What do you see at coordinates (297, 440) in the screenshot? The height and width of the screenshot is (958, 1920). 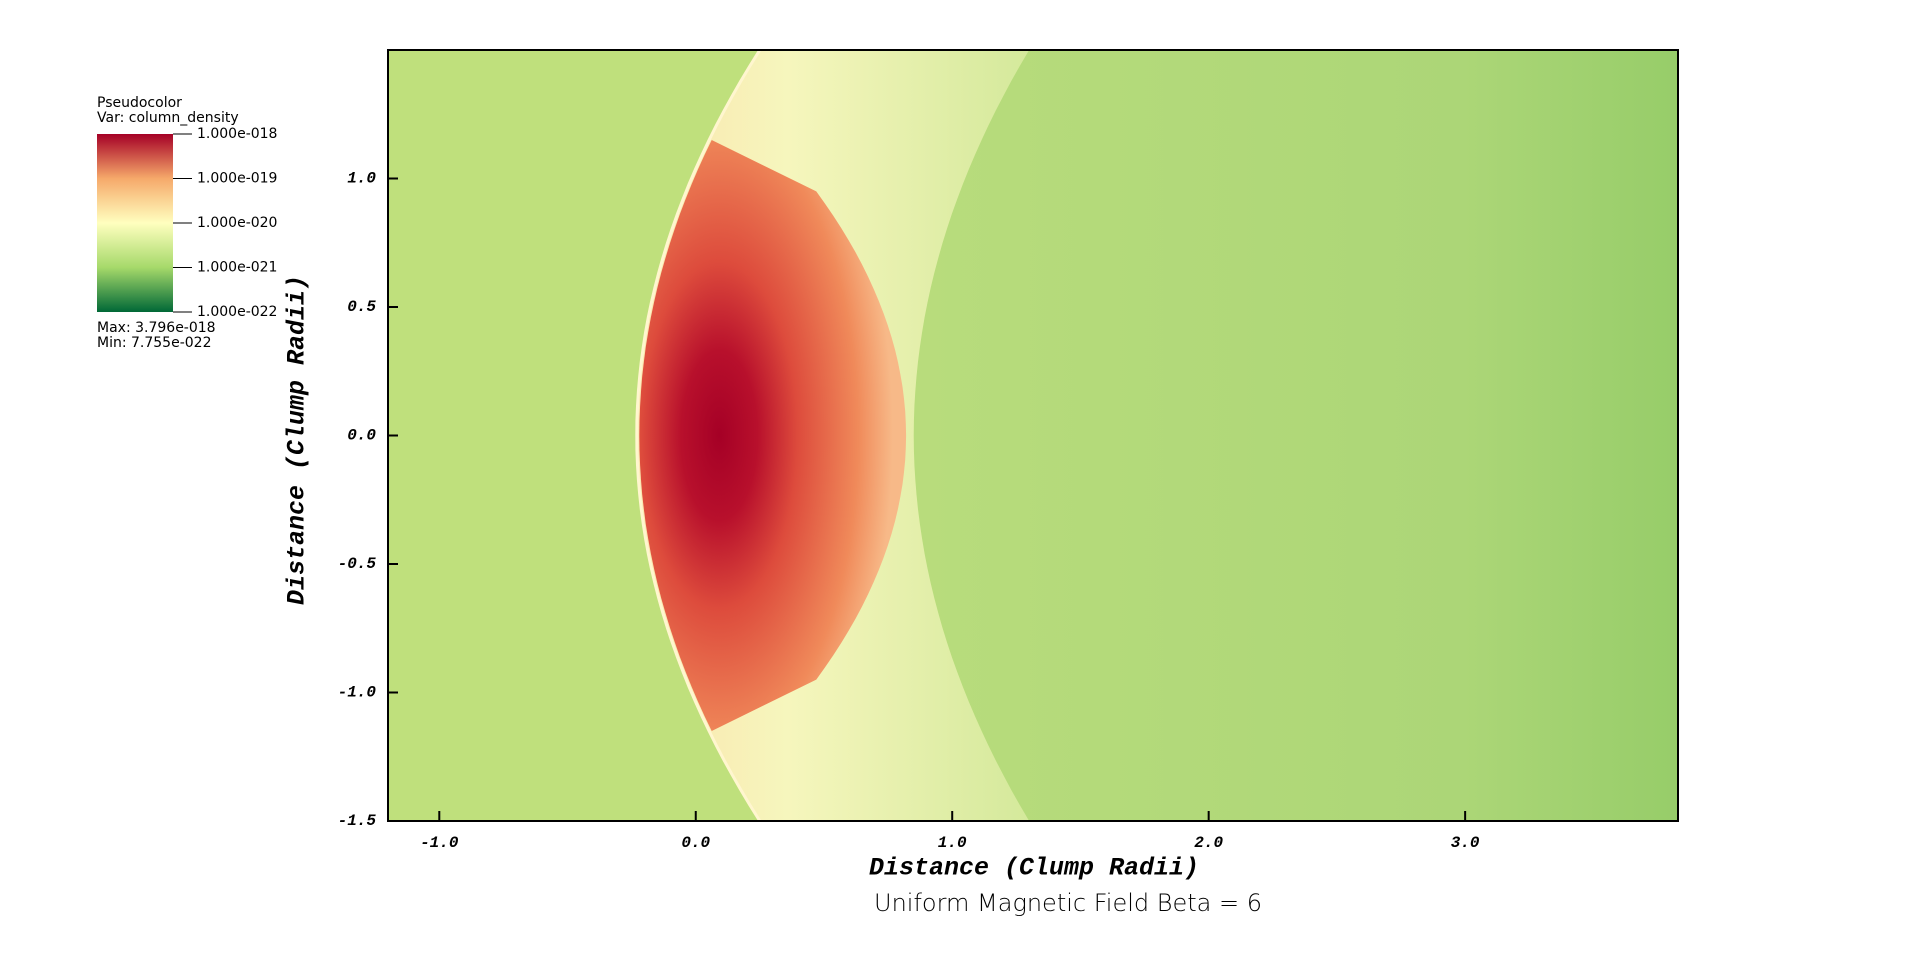 I see `y-axis-label: Distance (Clump Radii)` at bounding box center [297, 440].